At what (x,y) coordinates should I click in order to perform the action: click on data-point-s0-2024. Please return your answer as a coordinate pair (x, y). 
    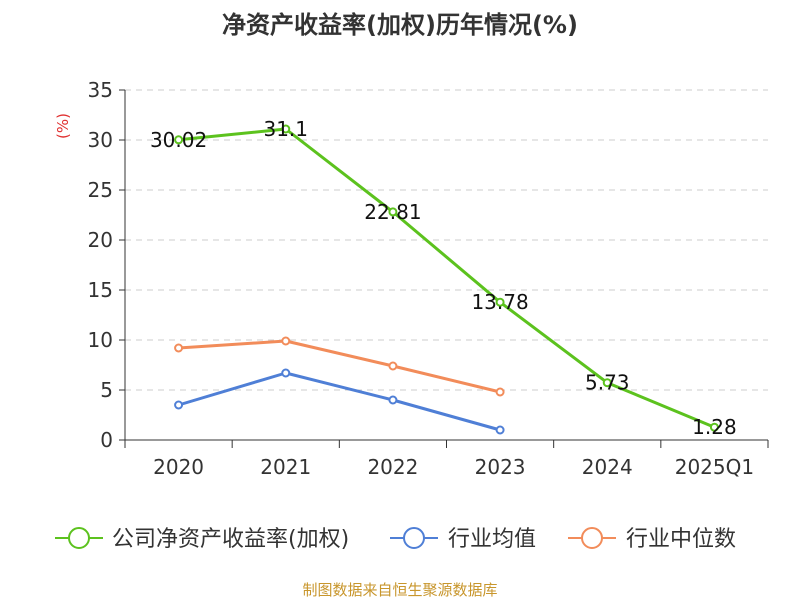
    Looking at the image, I should click on (607, 383).